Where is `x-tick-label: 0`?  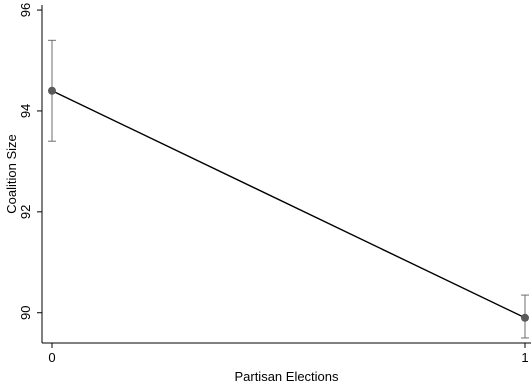 x-tick-label: 0 is located at coordinates (51, 357).